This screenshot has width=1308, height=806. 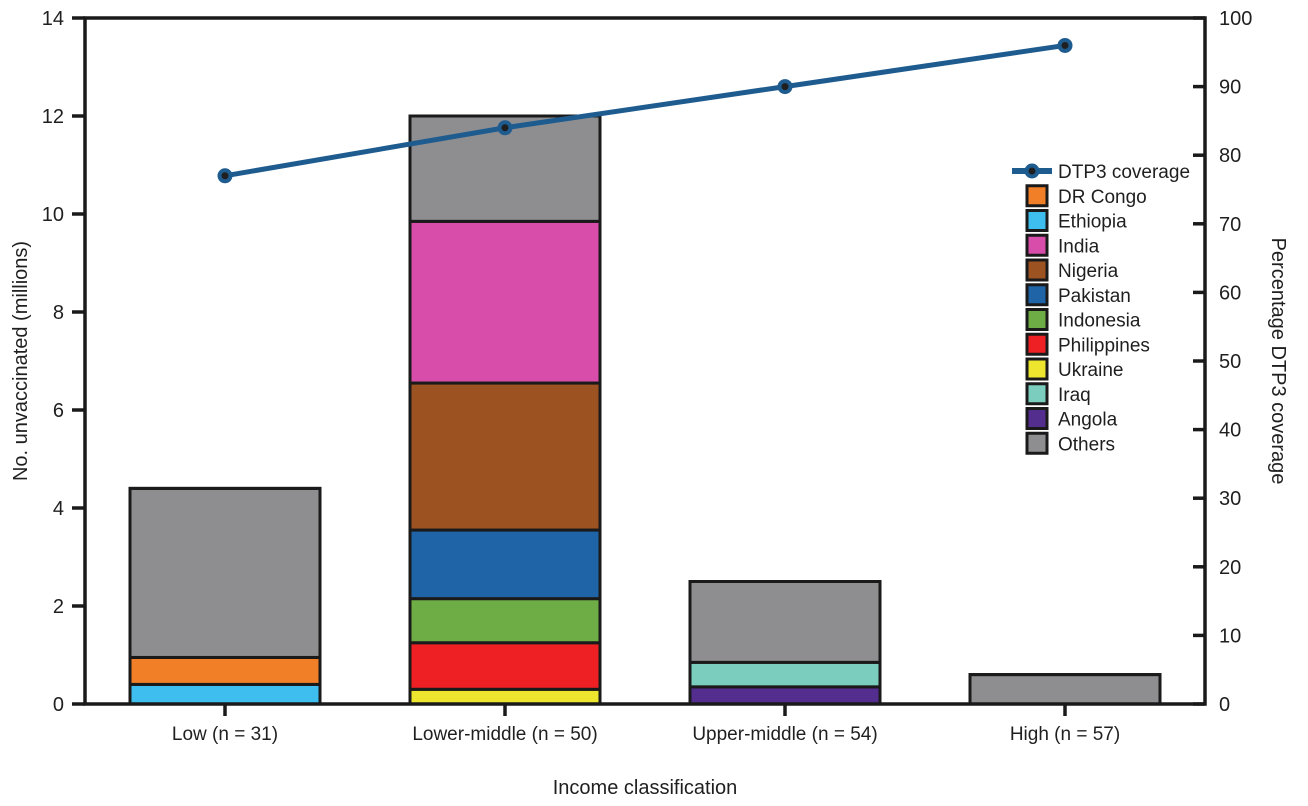 I want to click on legend-label: DR Congo, so click(x=1102, y=197).